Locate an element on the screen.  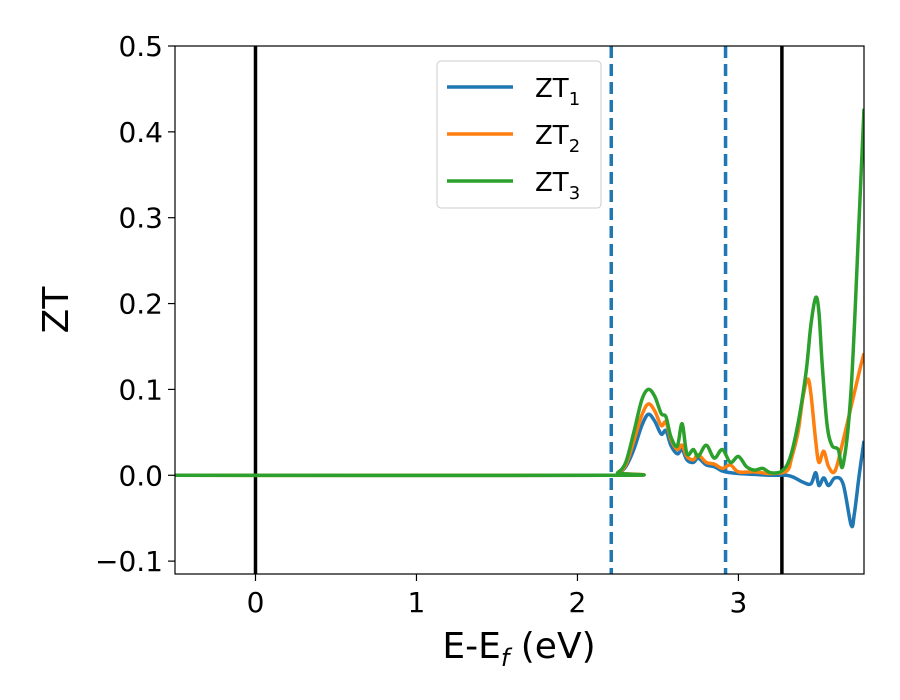
legend-box is located at coordinates (519, 134).